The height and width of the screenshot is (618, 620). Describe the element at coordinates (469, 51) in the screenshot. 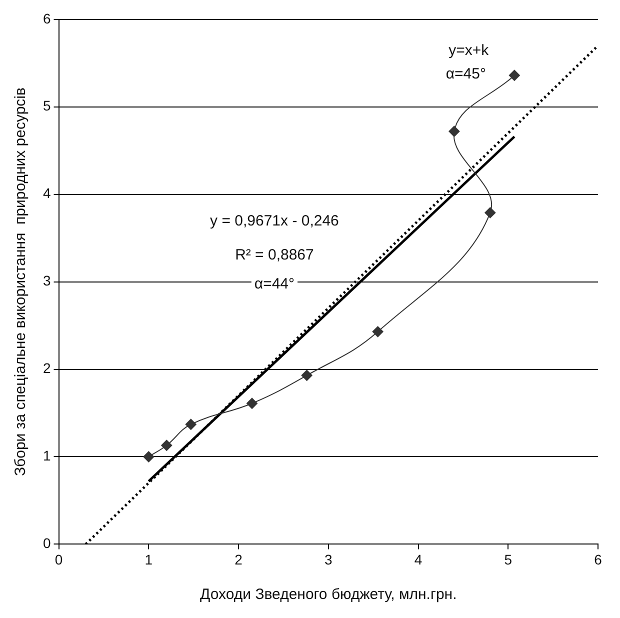

I see `annotation: y=x+k` at that location.